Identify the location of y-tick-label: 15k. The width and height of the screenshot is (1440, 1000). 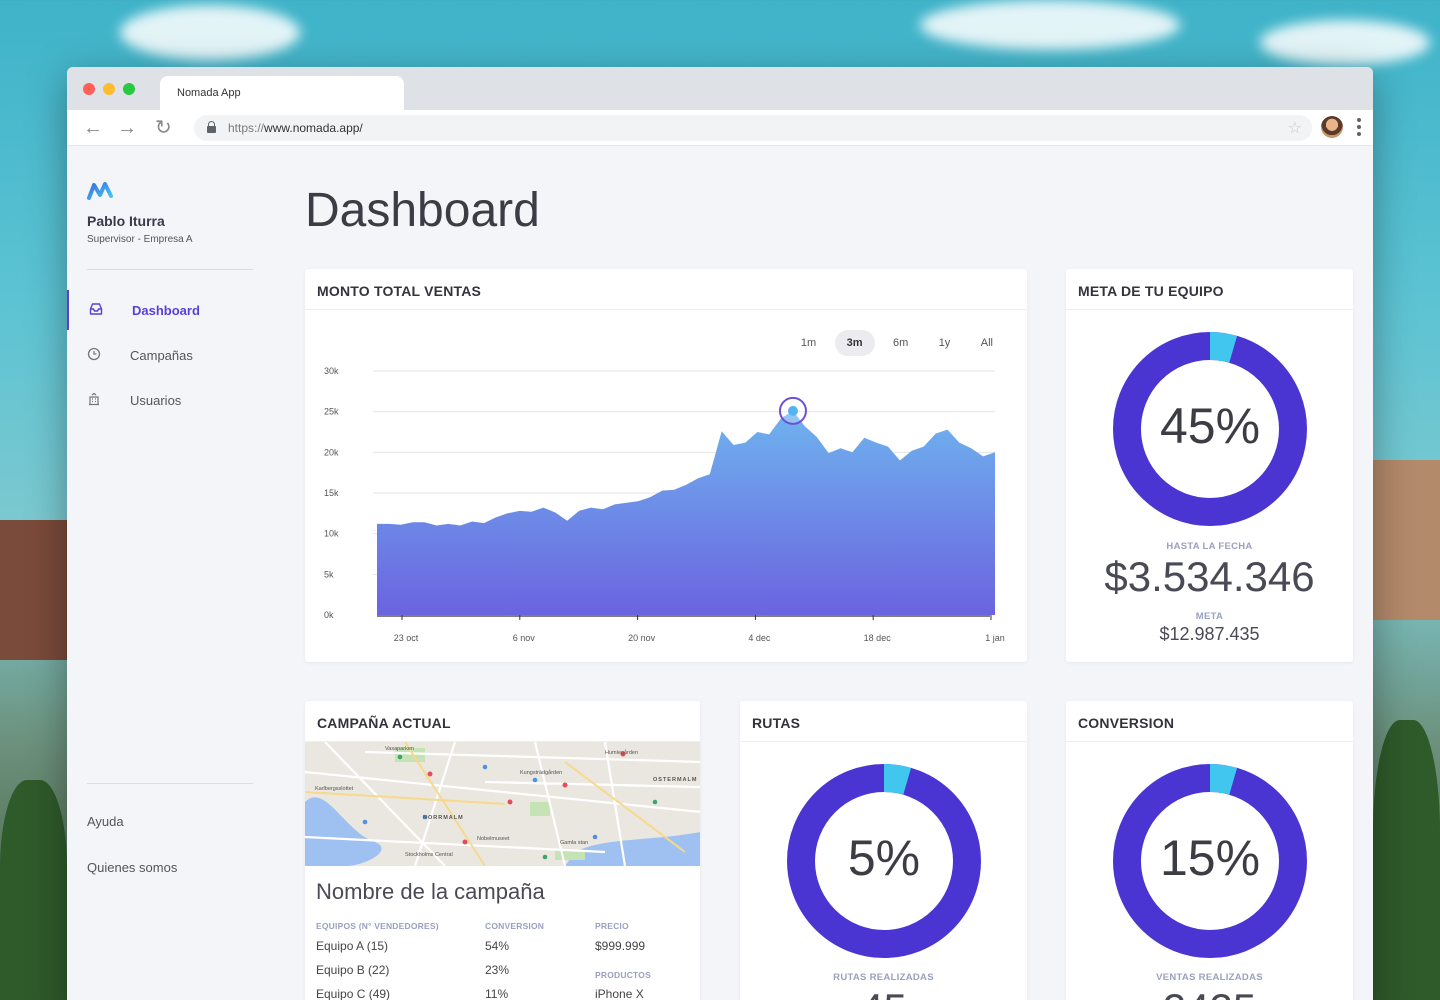
(331, 493).